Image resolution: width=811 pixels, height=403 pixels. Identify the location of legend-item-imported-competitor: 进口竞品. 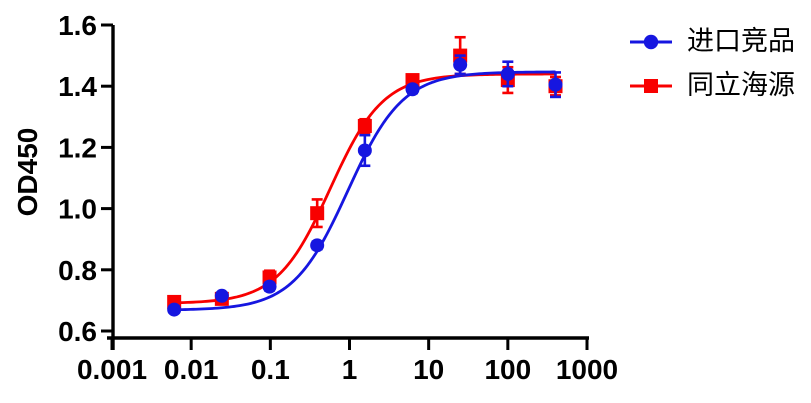
(712, 41).